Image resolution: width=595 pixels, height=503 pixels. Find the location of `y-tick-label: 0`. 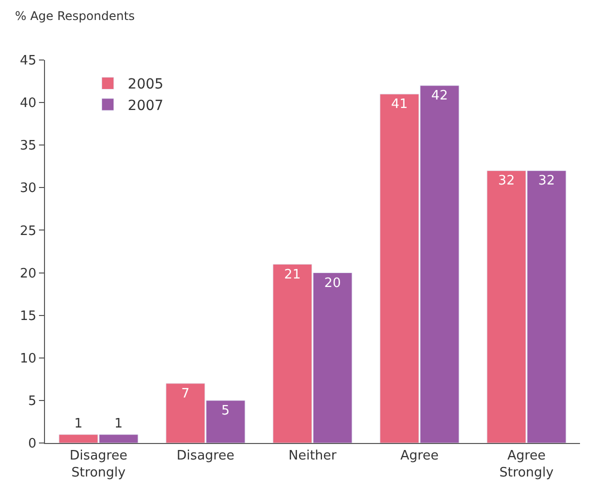

y-tick-label: 0 is located at coordinates (32, 444).